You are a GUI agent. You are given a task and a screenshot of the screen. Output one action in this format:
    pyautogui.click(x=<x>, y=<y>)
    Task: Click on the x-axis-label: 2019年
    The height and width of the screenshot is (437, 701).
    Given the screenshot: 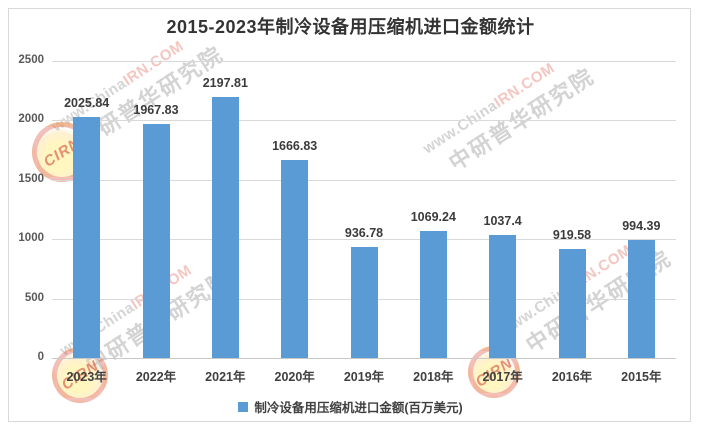 What is the action you would take?
    pyautogui.click(x=364, y=377)
    